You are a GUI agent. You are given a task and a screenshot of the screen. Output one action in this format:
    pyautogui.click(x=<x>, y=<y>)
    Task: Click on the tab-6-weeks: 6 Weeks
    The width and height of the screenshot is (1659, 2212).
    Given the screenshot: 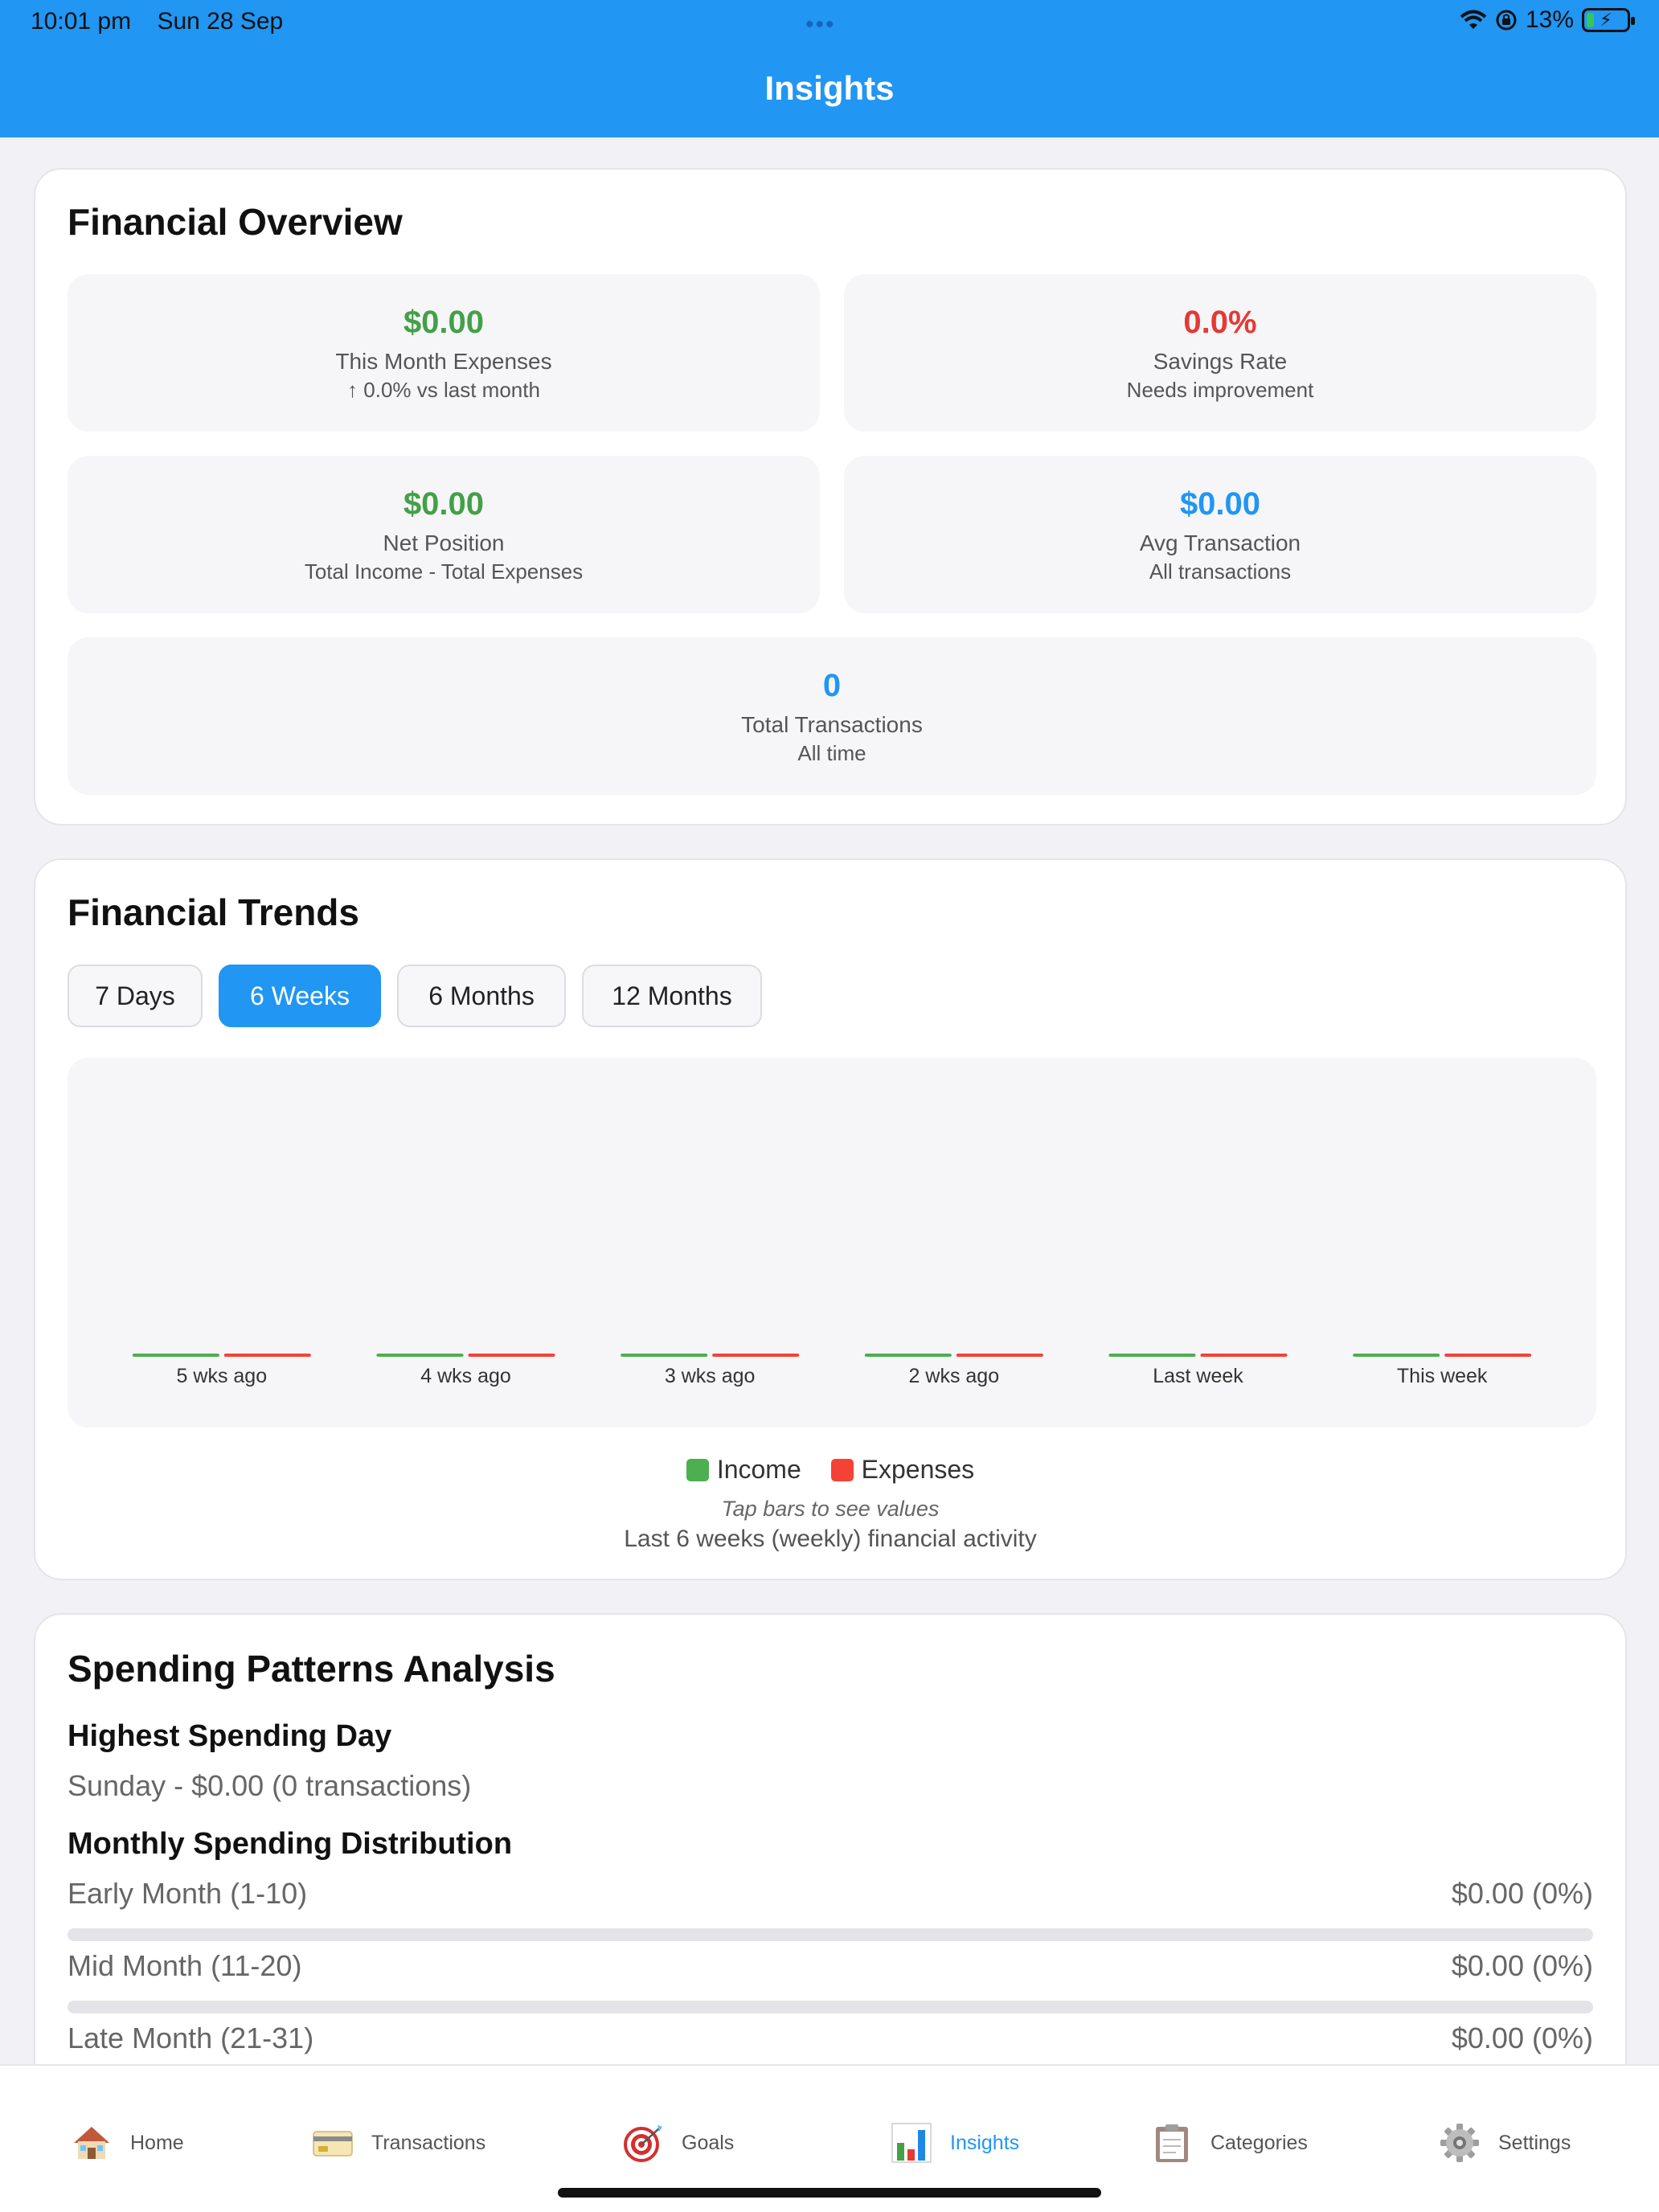 What is the action you would take?
    pyautogui.click(x=300, y=996)
    